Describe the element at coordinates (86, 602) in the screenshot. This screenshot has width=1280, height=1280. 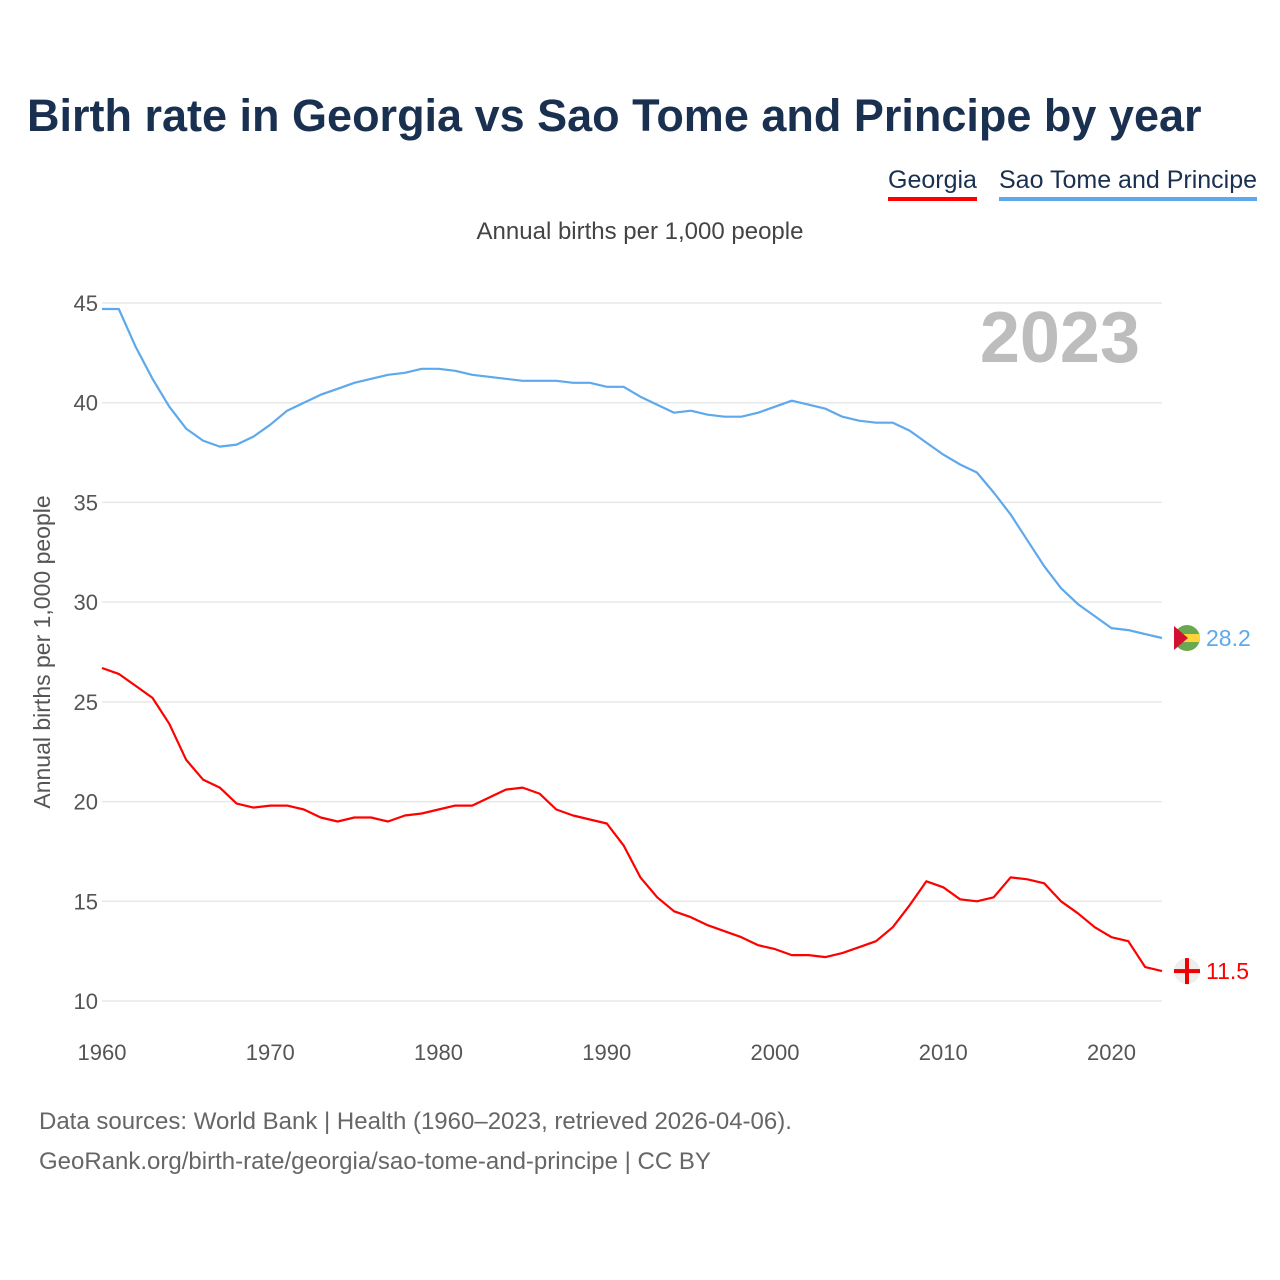
I see `y-tick-label: 30` at that location.